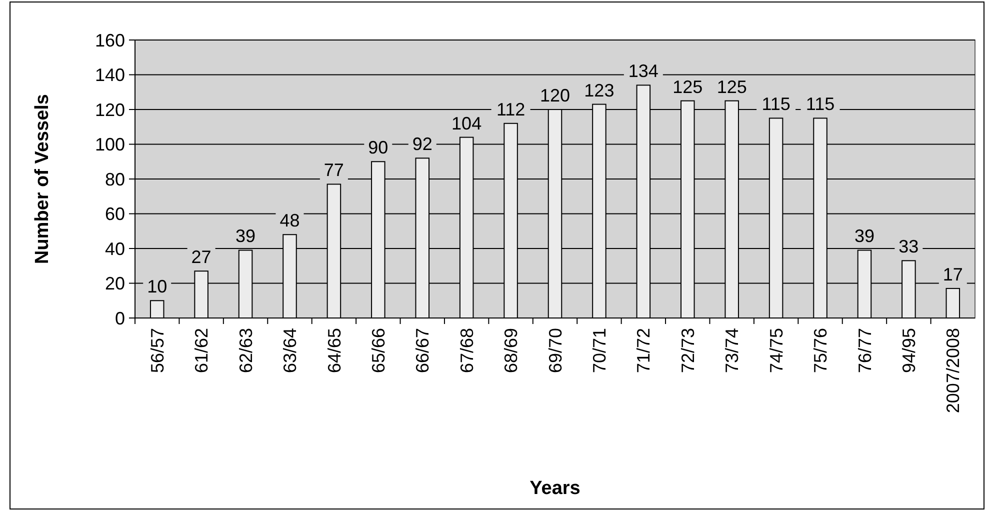 This screenshot has height=523, width=986. I want to click on x-tick-label: 72/73, so click(688, 351).